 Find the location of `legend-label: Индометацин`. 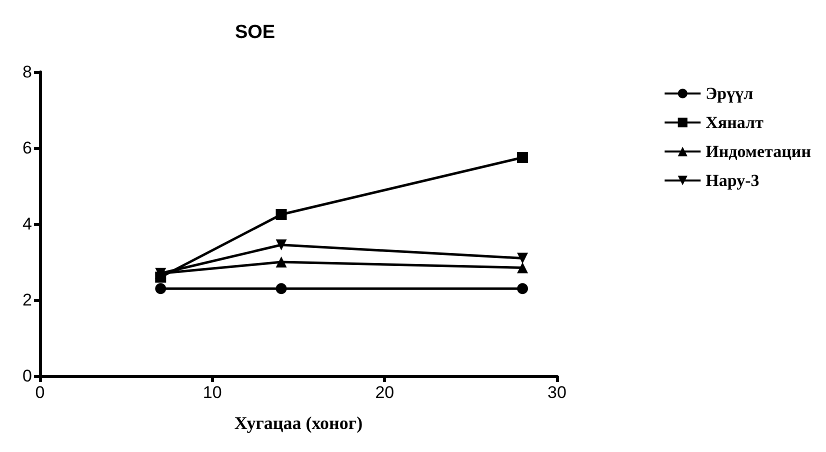

legend-label: Индометацин is located at coordinates (759, 151).